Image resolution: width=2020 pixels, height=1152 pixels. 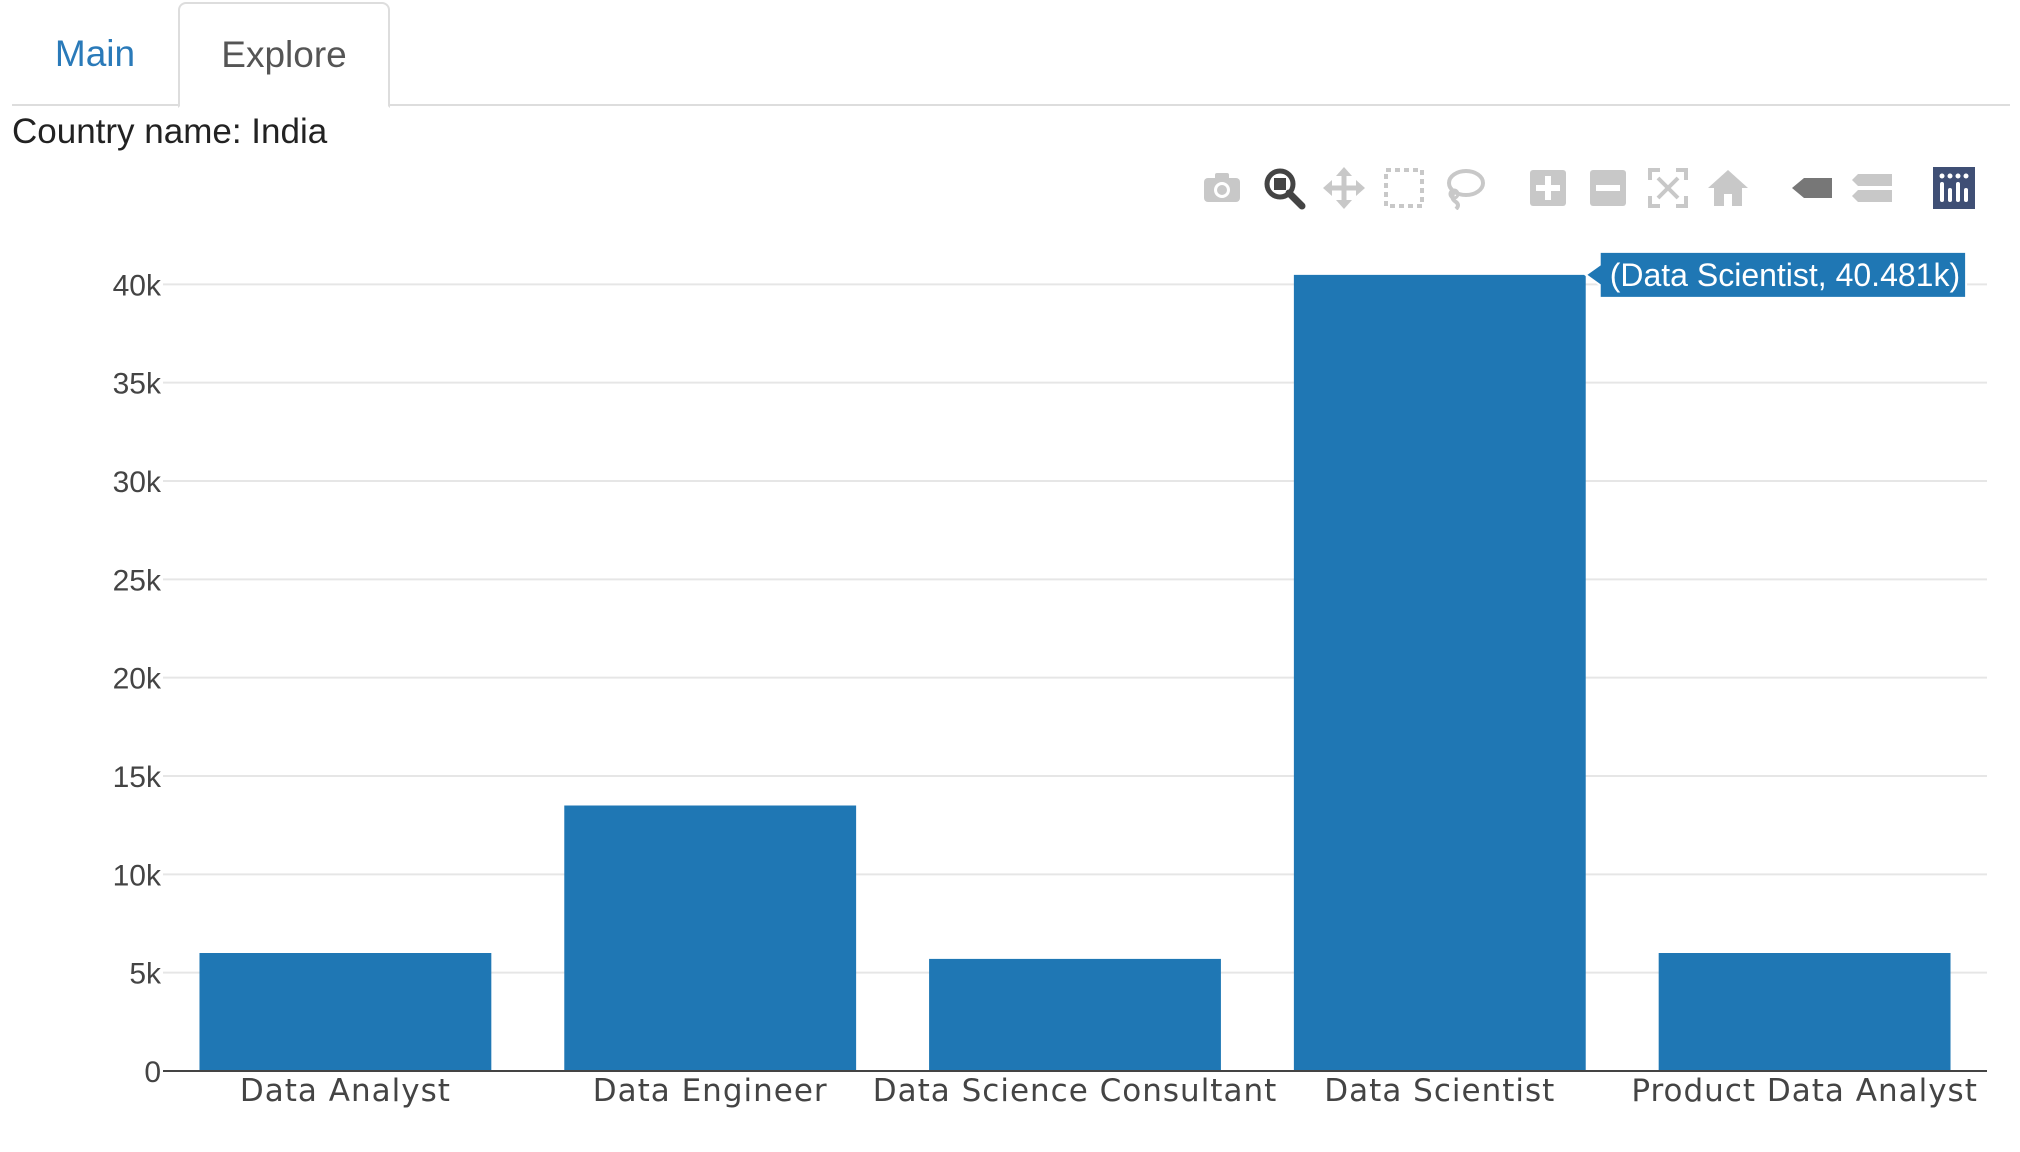 I want to click on y-tick-label: 30k, so click(x=137, y=482).